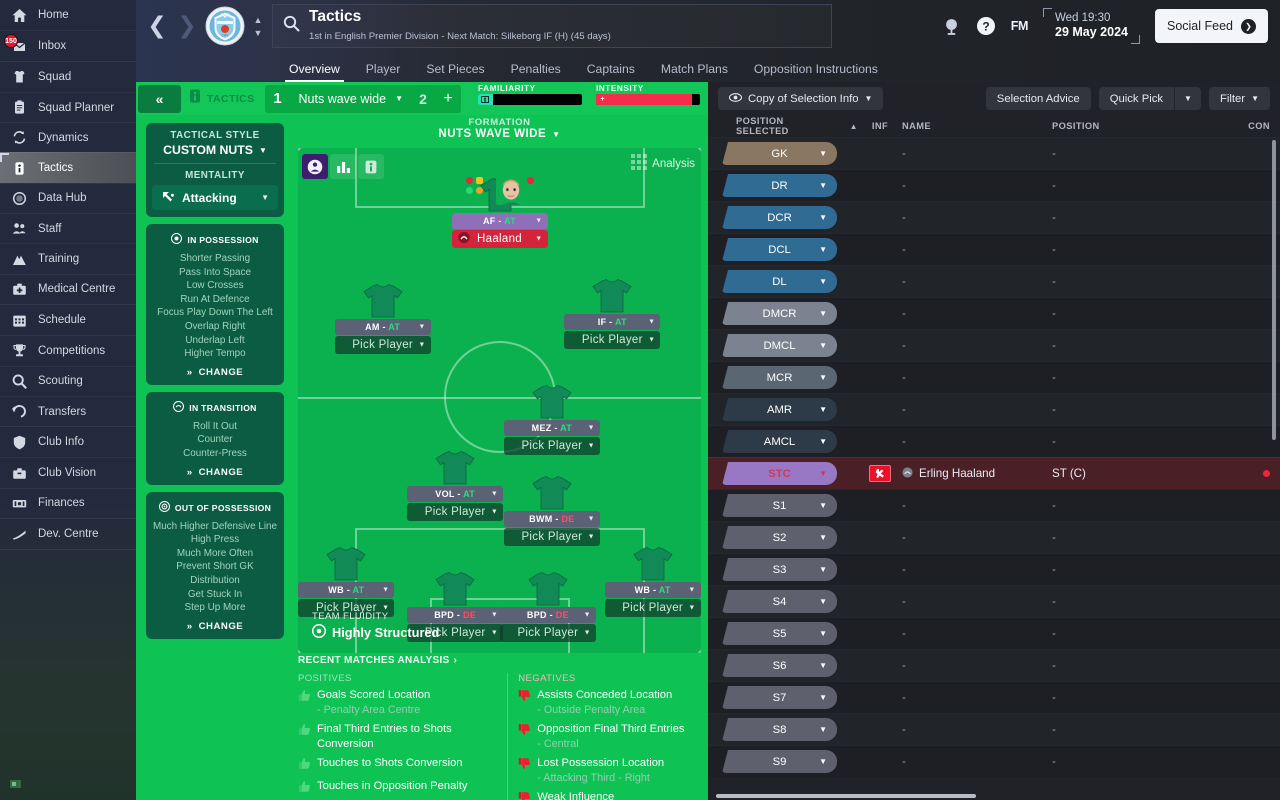  I want to click on position-dropdown: S3 ▼, so click(779, 569).